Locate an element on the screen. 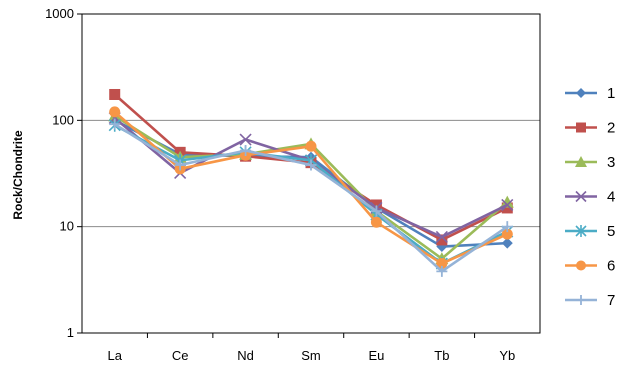 The height and width of the screenshot is (376, 620). legend: 1 2 3 4 5 6 7 is located at coordinates (590, 197).